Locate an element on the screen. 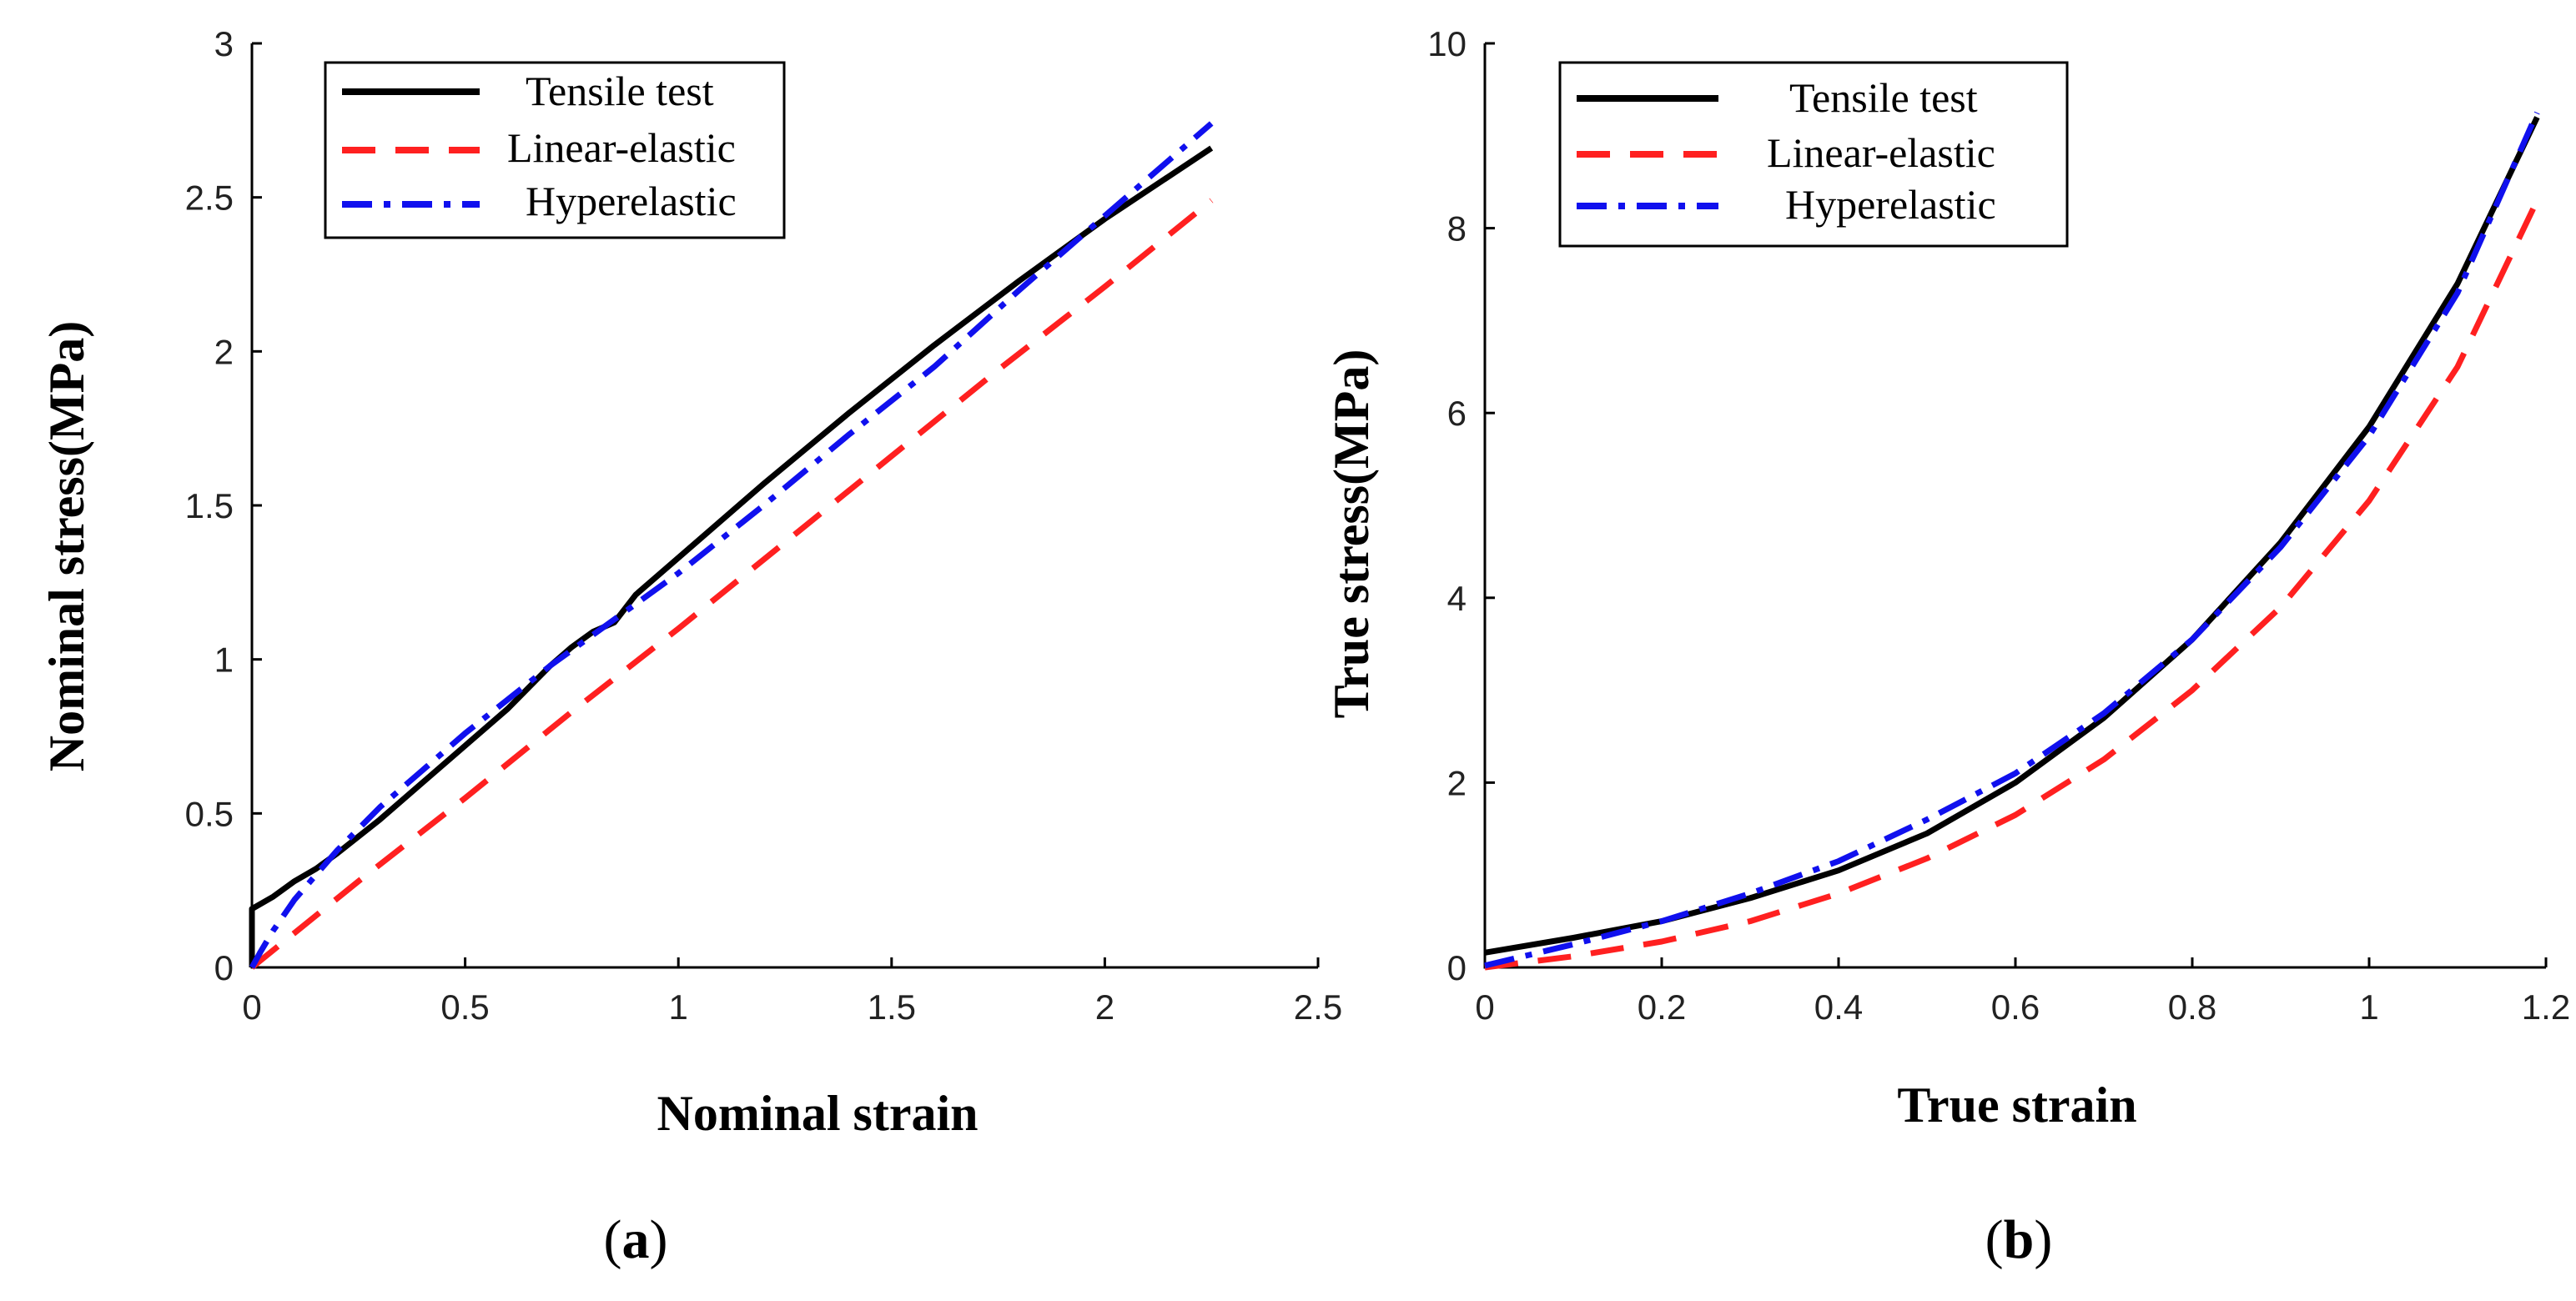 Image resolution: width=2576 pixels, height=1301 pixels. x-tick-label-b-2: 0.4 is located at coordinates (1838, 1007).